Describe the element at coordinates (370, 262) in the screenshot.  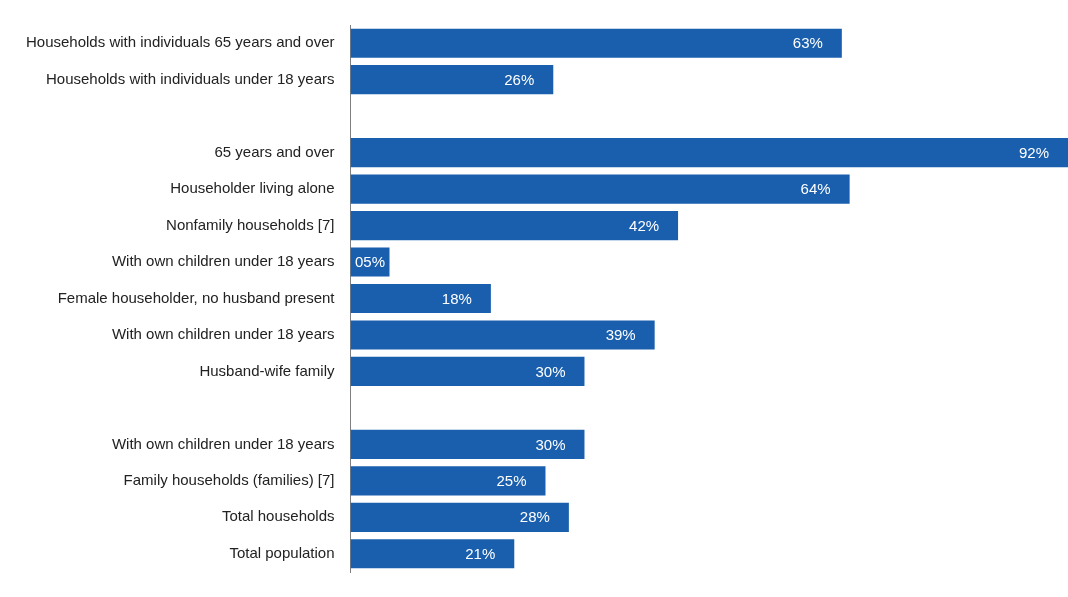
I see `data-label: 05%` at that location.